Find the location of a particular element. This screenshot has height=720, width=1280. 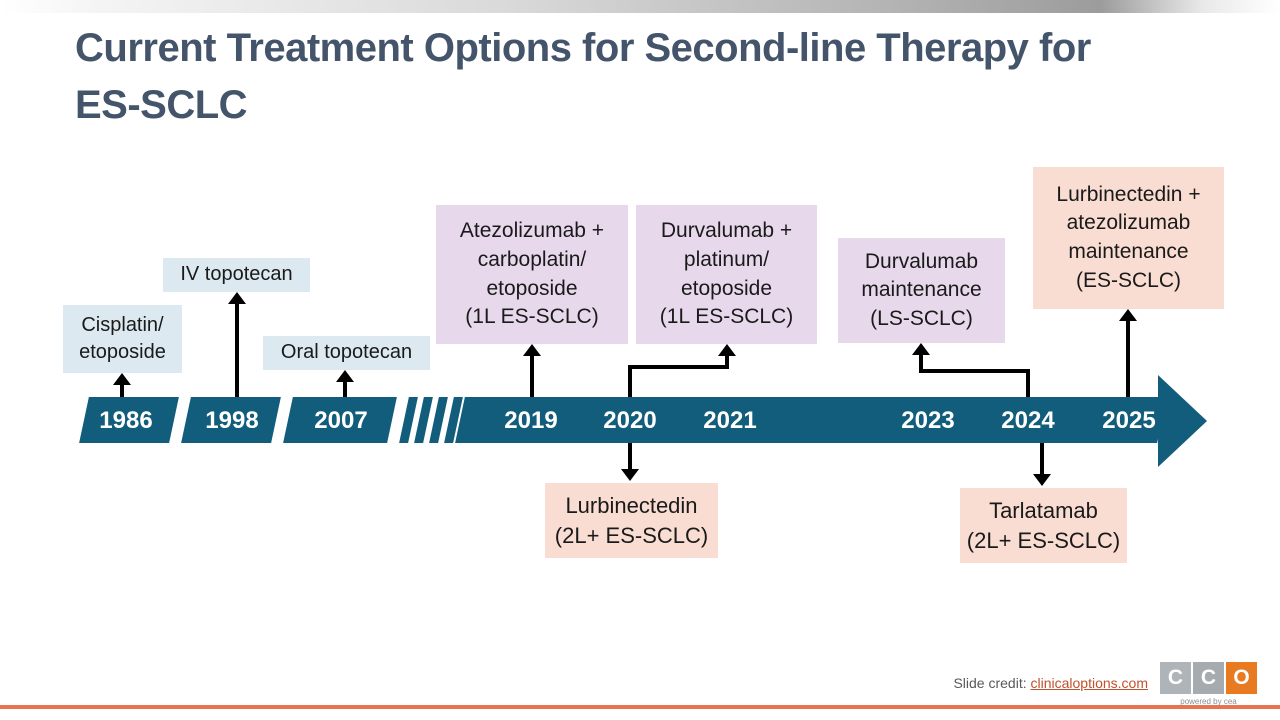

year-label-2025: 2025 is located at coordinates (1129, 420).